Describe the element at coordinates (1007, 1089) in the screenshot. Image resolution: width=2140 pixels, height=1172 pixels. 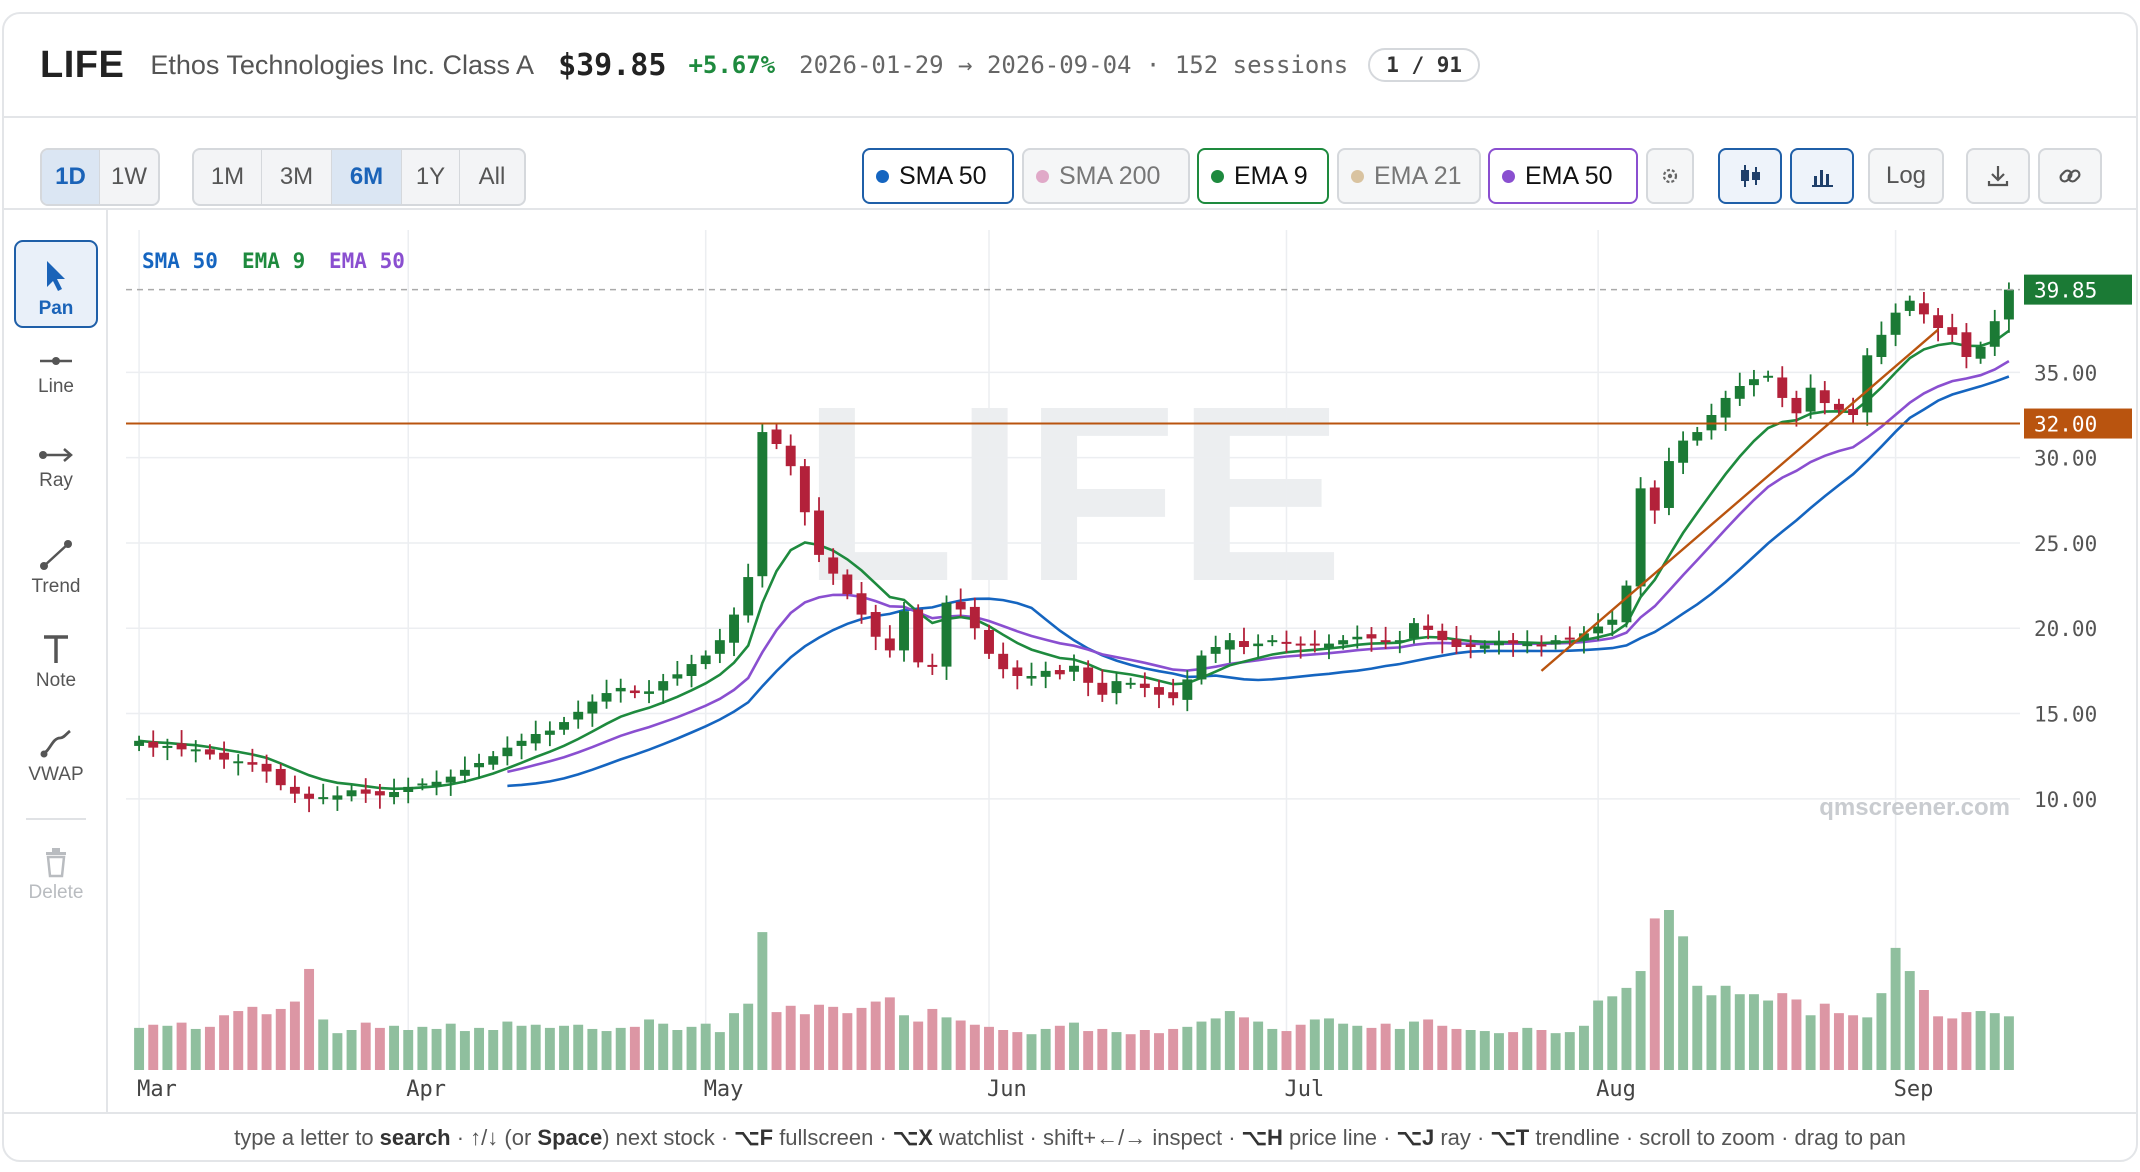
I see `month-label: Jun` at that location.